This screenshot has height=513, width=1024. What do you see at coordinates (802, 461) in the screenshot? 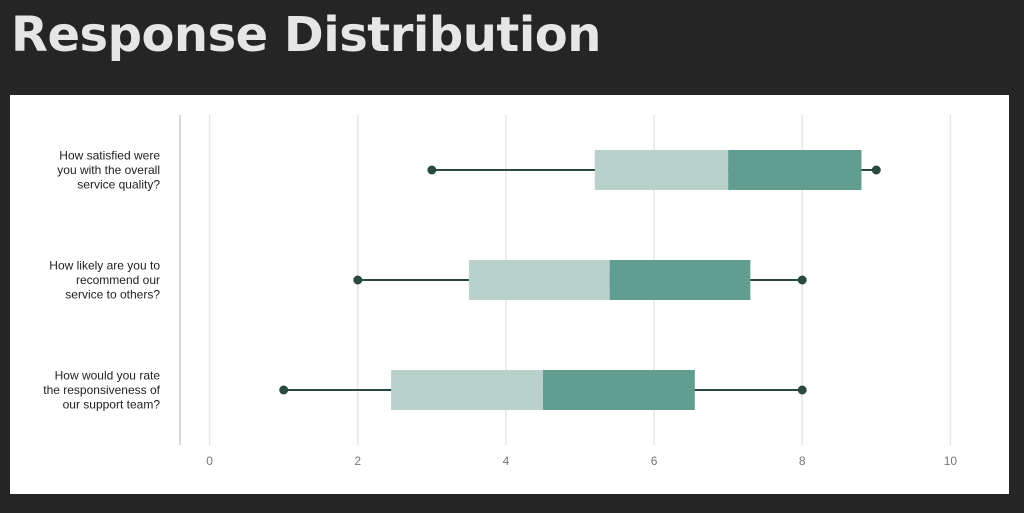
I see `x-tick-label: 8` at bounding box center [802, 461].